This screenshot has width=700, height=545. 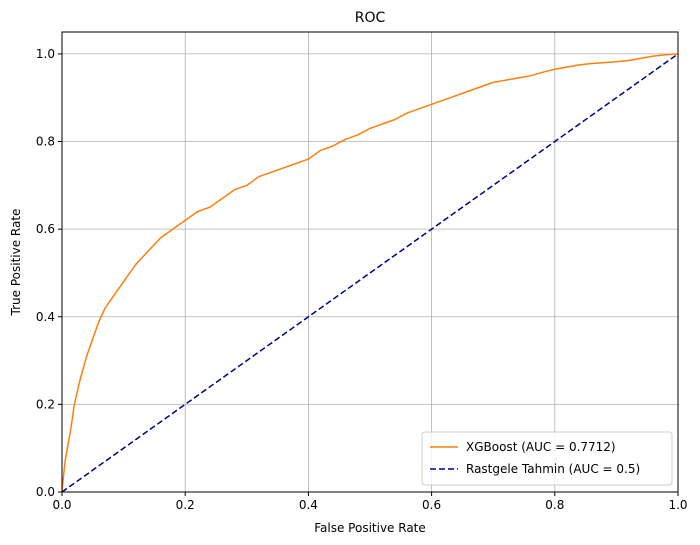 What do you see at coordinates (370, 528) in the screenshot?
I see `x-axis-label: False Positive Rate` at bounding box center [370, 528].